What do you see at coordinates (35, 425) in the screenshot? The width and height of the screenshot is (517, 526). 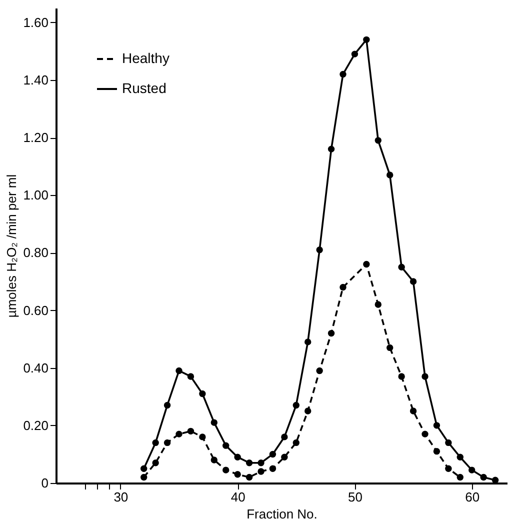 I see `y-tick-label: 0.20` at bounding box center [35, 425].